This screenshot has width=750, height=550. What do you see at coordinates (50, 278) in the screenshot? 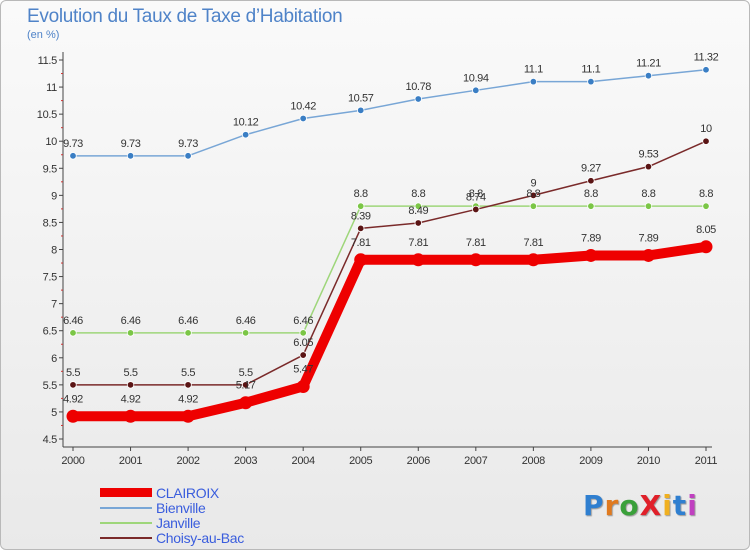
I see `y-tick-label: 7.5` at bounding box center [50, 278].